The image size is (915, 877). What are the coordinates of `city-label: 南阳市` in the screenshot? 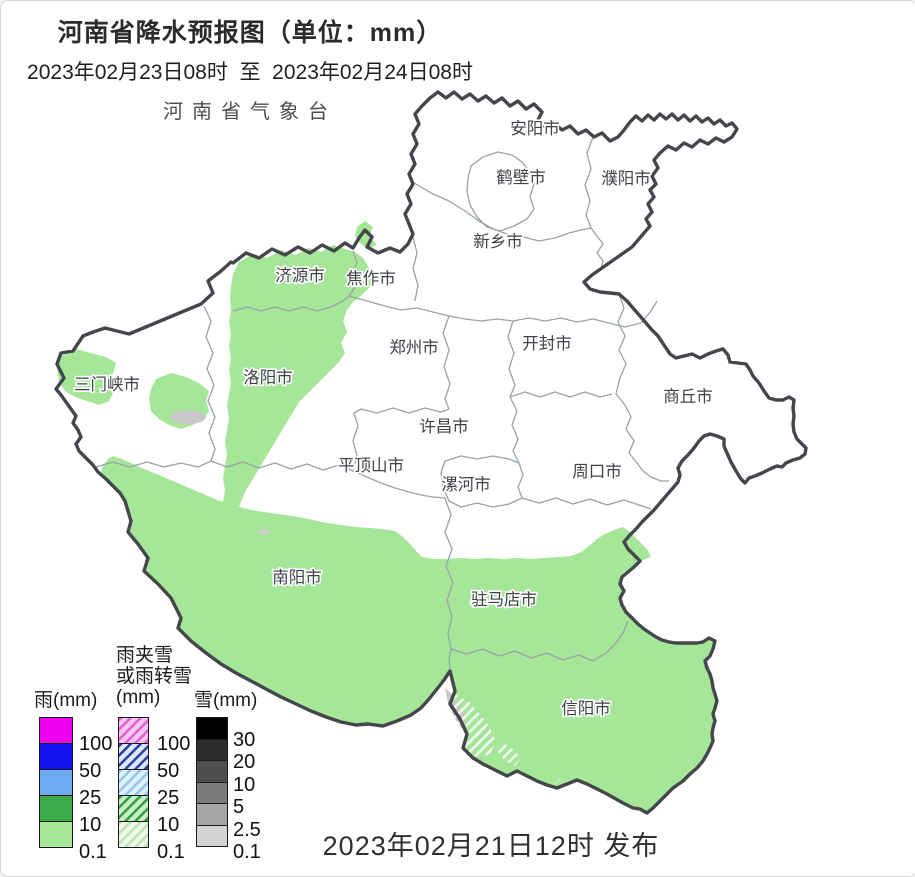 It's located at (297, 577).